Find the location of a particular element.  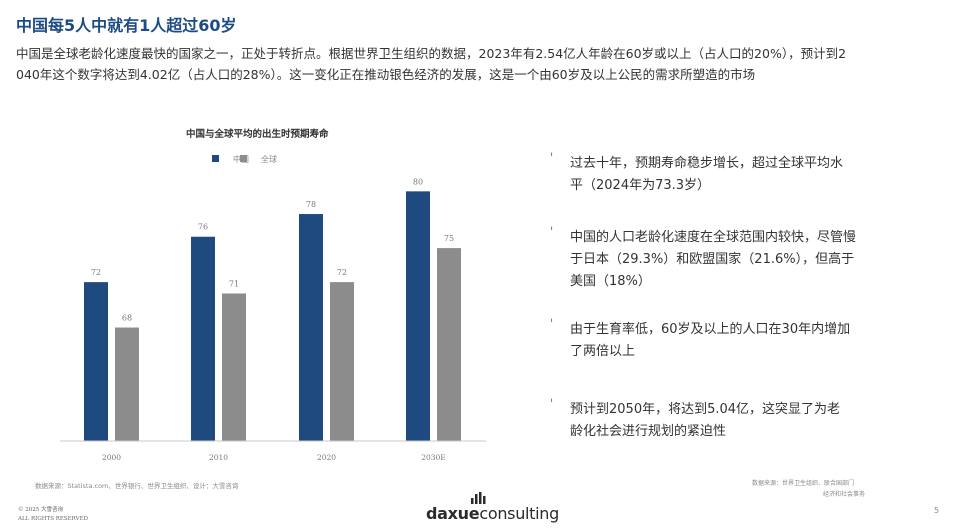

page-title: 中国每5人中就有1人超过60岁 is located at coordinates (126, 25).